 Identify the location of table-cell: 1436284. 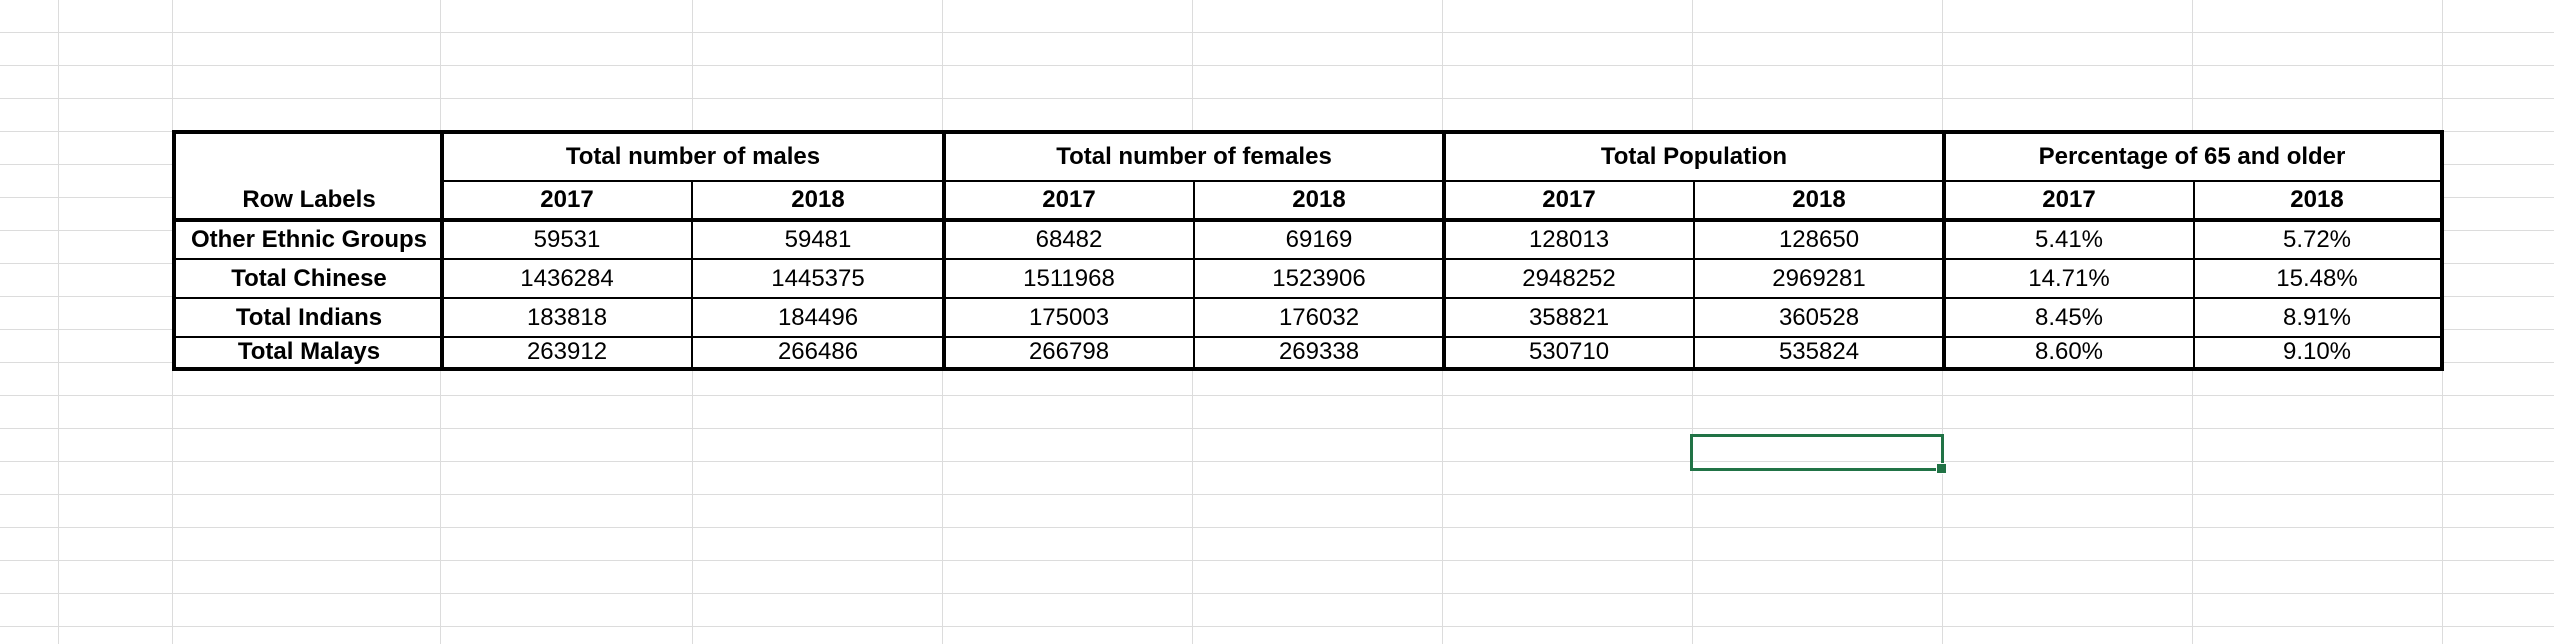
(567, 278).